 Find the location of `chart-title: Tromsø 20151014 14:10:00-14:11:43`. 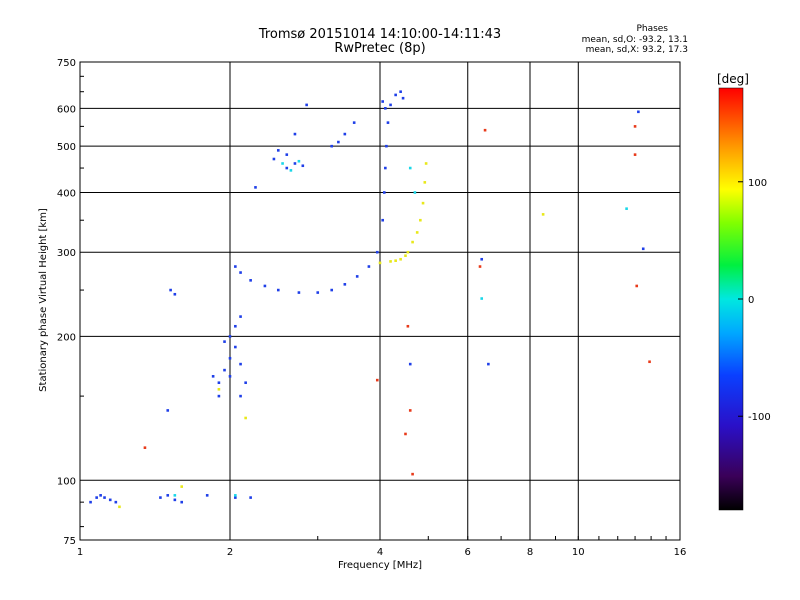

chart-title: Tromsø 20151014 14:10:00-14:11:43 is located at coordinates (380, 34).